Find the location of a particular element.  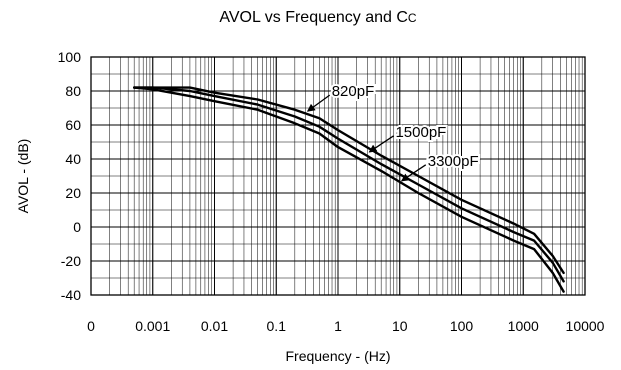

y-tick-label: 80 is located at coordinates (73, 91).